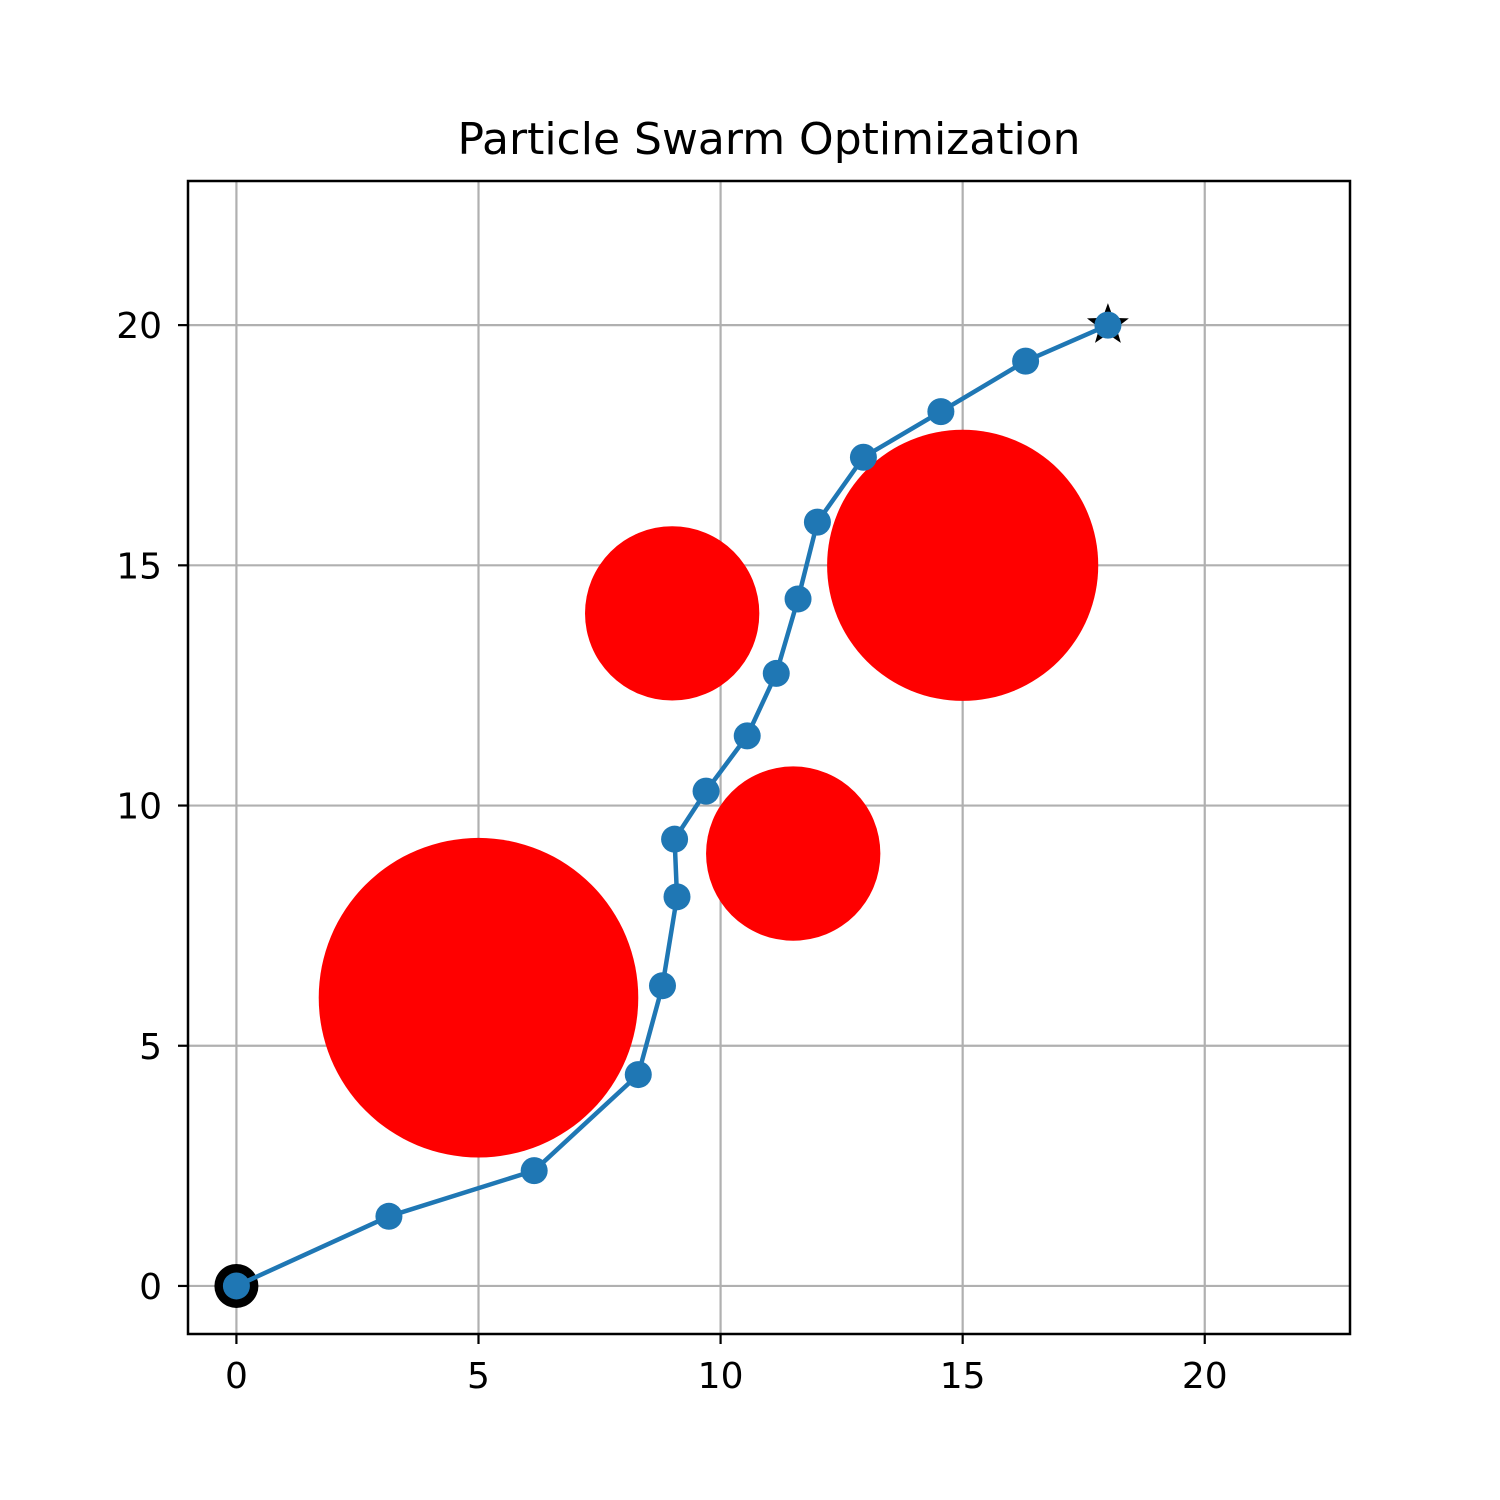 The image size is (1500, 1500). What do you see at coordinates (150, 1287) in the screenshot?
I see `y-tick-label: 0` at bounding box center [150, 1287].